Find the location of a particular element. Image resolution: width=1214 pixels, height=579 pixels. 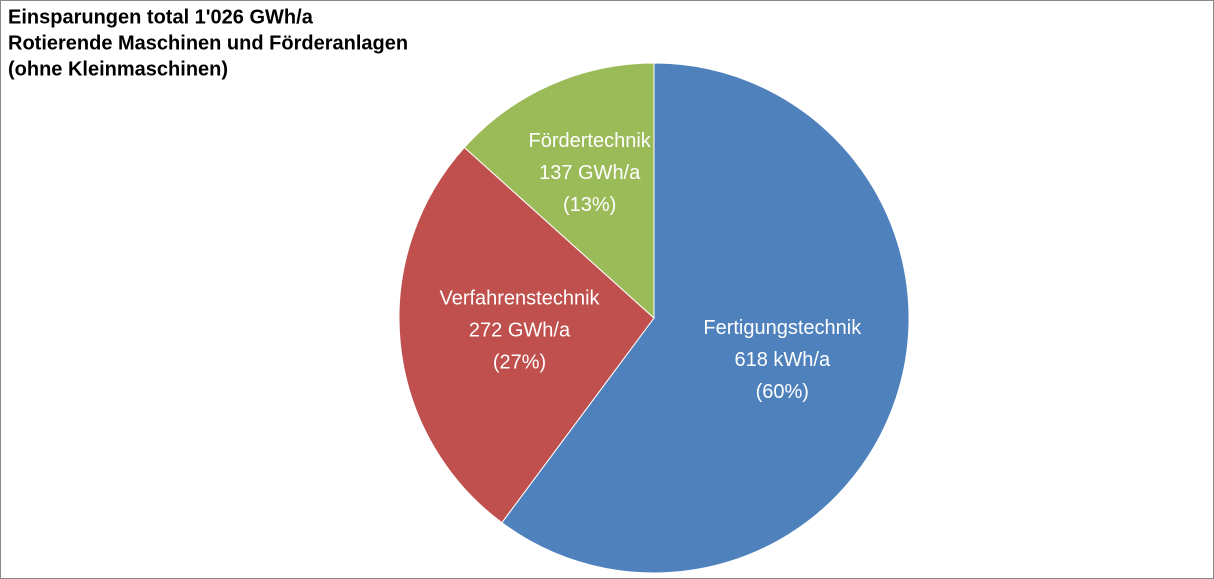

data-label: (60%) is located at coordinates (782, 392).